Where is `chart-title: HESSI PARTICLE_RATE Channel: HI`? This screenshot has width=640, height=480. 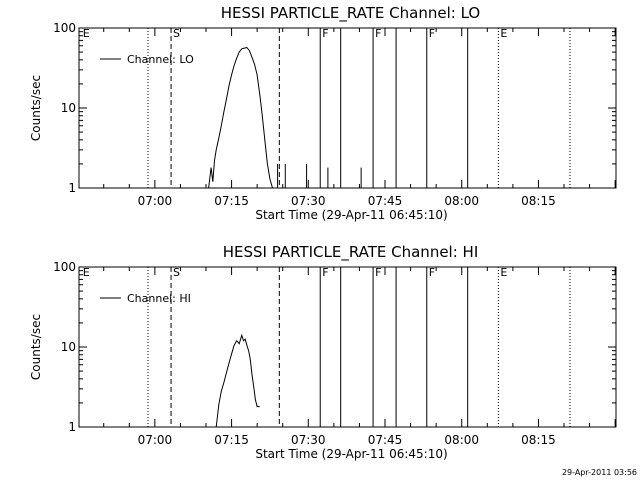 chart-title: HESSI PARTICLE_RATE Channel: HI is located at coordinates (351, 252).